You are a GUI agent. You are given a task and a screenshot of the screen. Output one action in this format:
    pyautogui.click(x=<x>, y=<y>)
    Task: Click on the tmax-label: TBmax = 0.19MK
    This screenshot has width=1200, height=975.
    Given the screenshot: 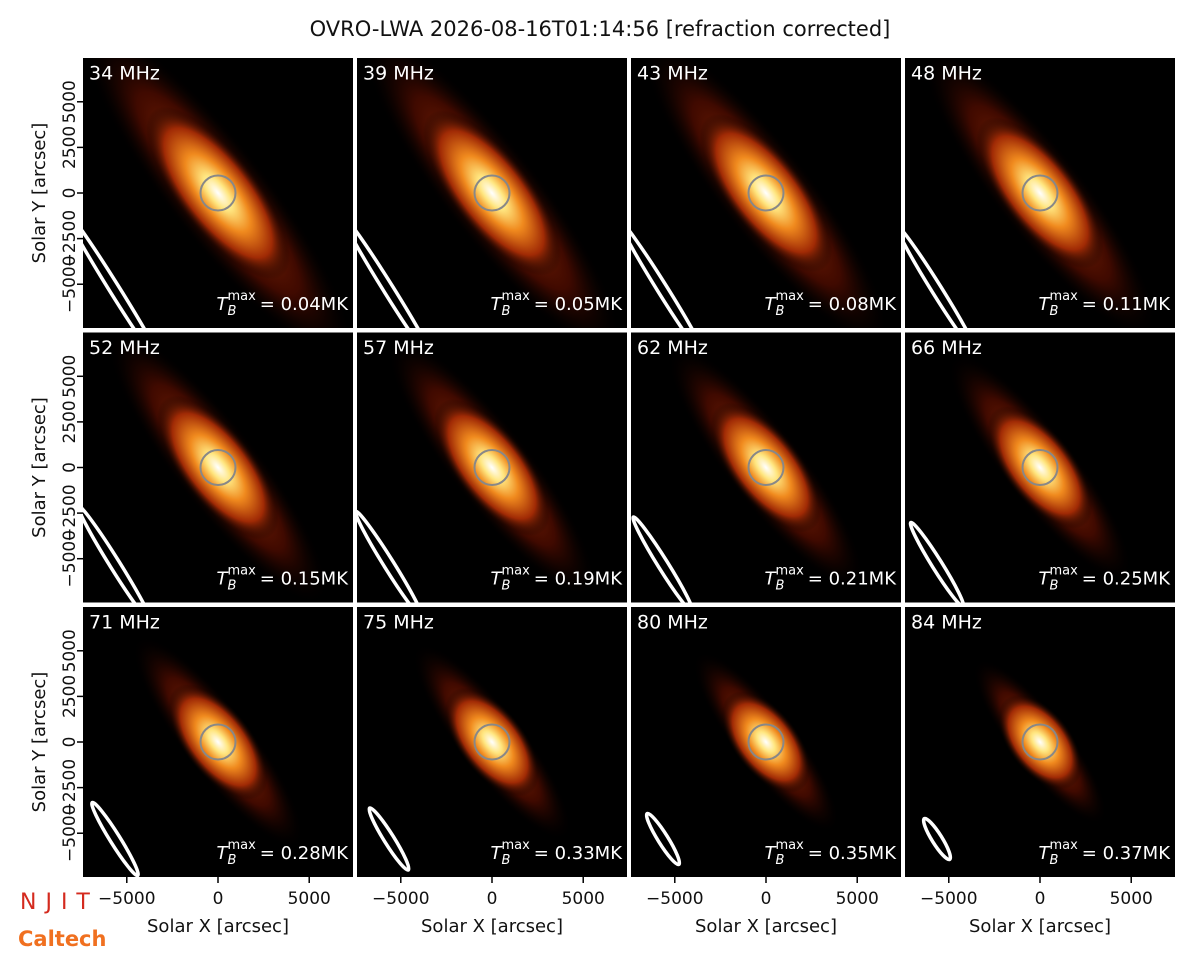 What is the action you would take?
    pyautogui.click(x=557, y=578)
    